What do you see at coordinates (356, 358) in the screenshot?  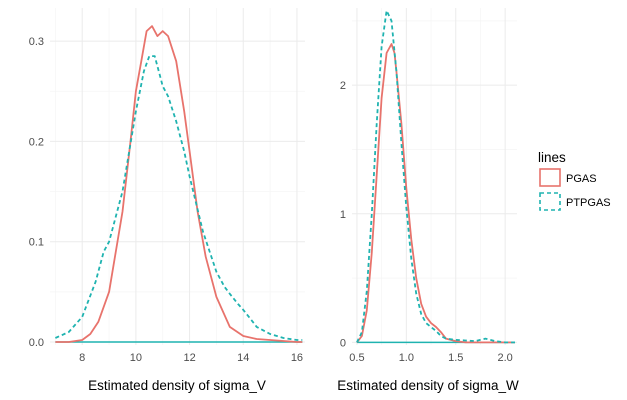 I see `x-tick-label-sigma-w: 0.5` at bounding box center [356, 358].